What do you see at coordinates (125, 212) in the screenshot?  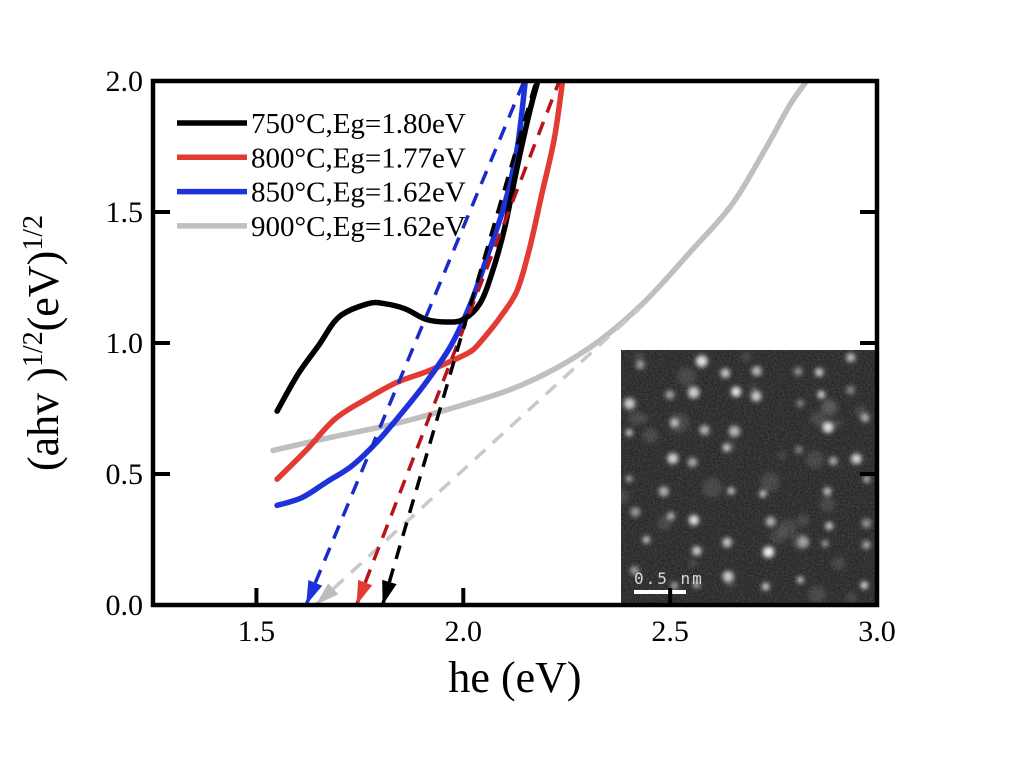 I see `y-tick-label: 1.5` at bounding box center [125, 212].